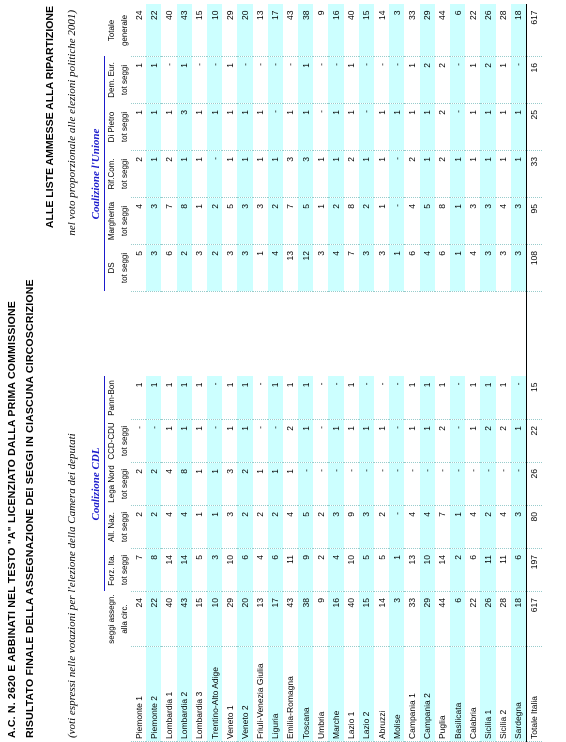 The image size is (566, 742). Describe the element at coordinates (534, 570) in the screenshot. I see `seat-count: 197` at that location.